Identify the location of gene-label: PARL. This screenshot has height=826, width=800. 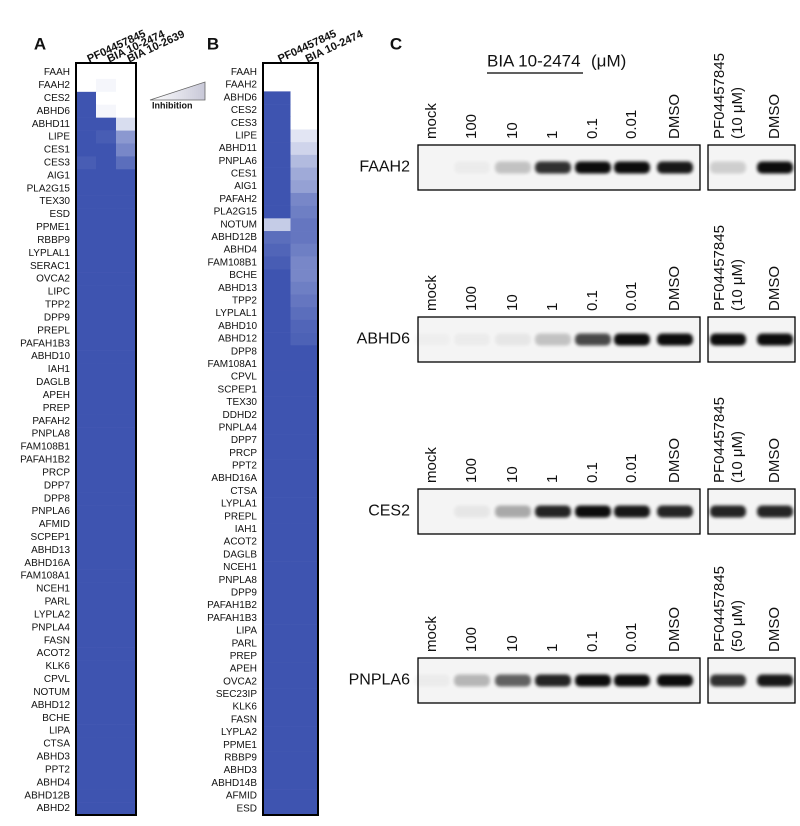
(58, 602).